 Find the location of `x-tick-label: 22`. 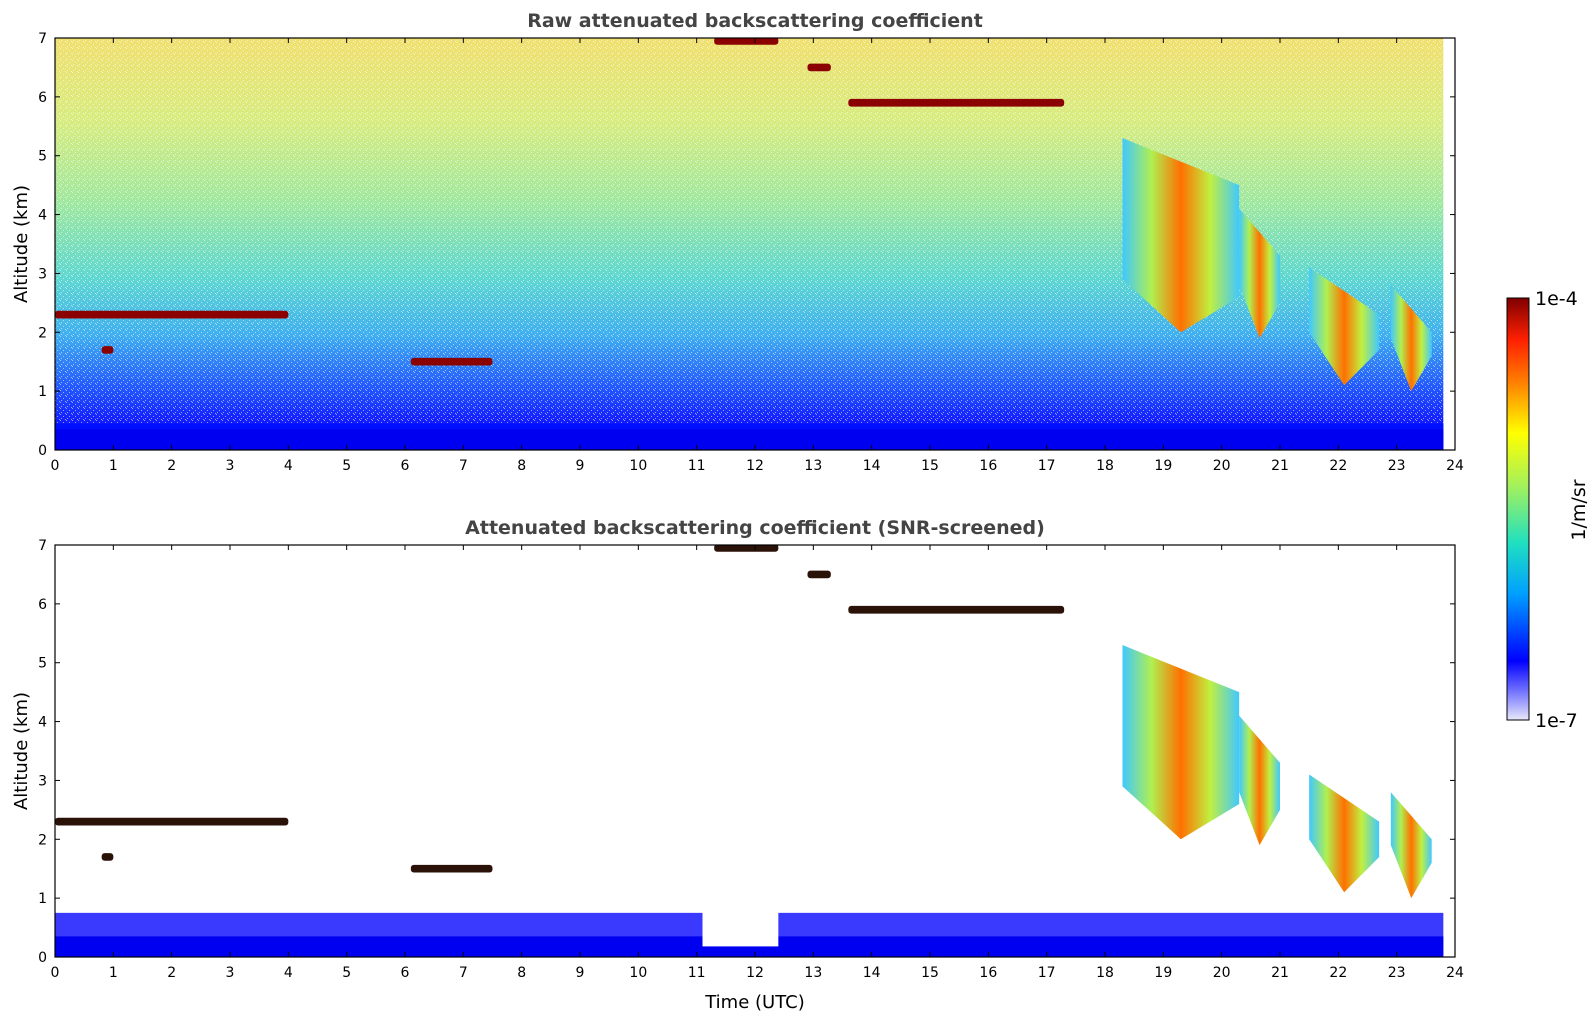

x-tick-label: 22 is located at coordinates (1338, 466).